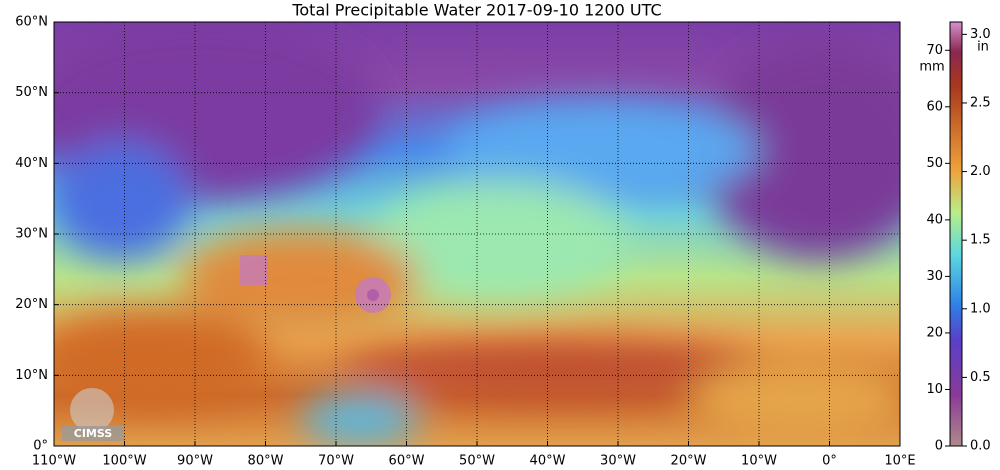 The height and width of the screenshot is (470, 1000). Describe the element at coordinates (899, 461) in the screenshot. I see `lon-tick-label: 10°E` at that location.